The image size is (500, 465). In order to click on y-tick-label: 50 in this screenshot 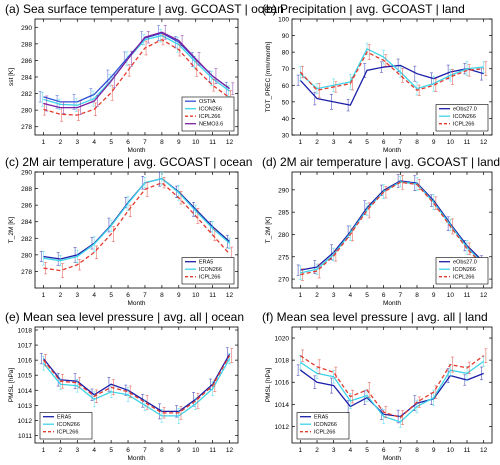, I will do `click(286, 102)`.